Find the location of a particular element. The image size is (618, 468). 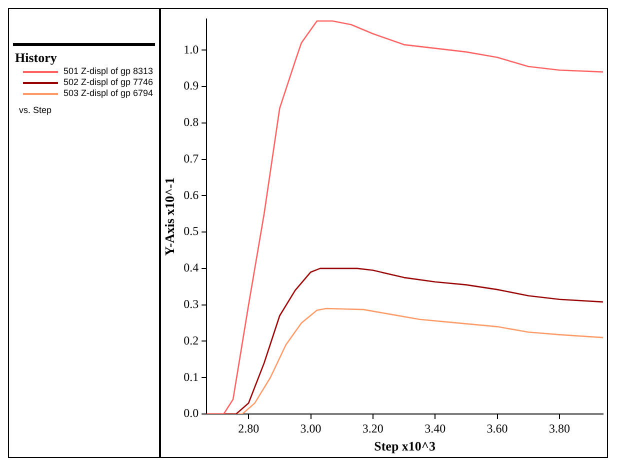

y-tick-label: 0.5 is located at coordinates (191, 231).